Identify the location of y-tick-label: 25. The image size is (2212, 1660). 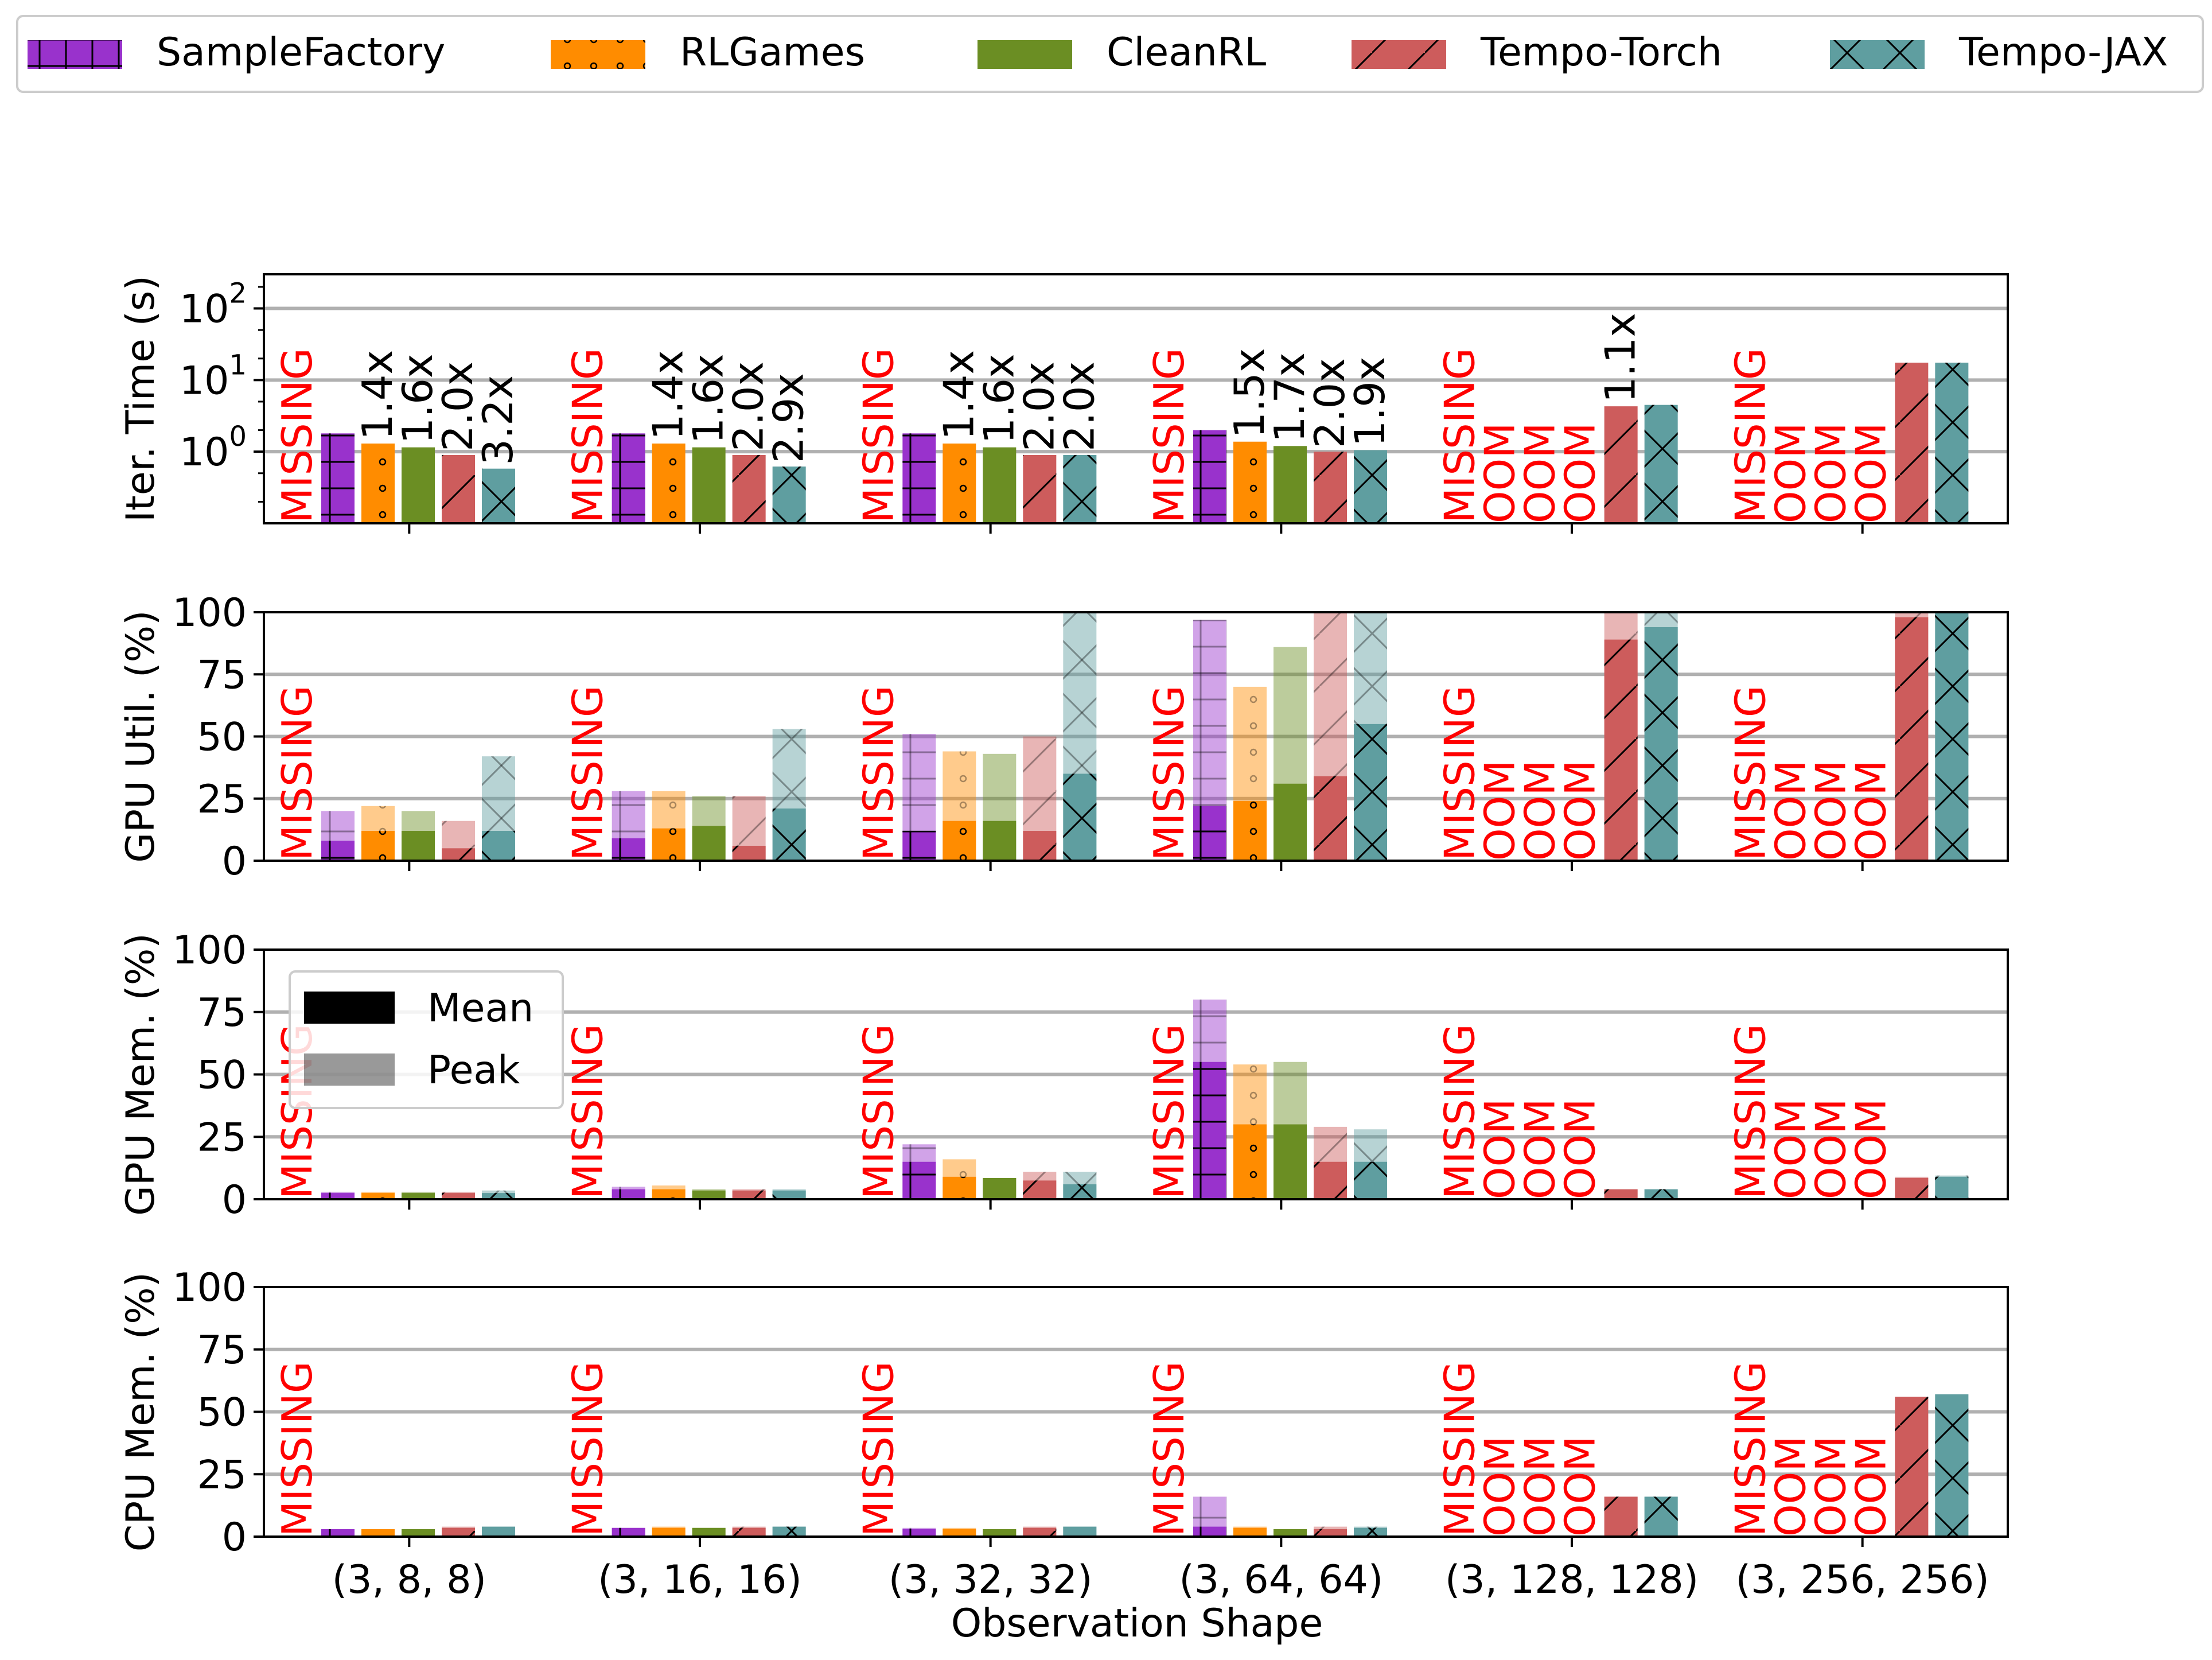
(222, 1475).